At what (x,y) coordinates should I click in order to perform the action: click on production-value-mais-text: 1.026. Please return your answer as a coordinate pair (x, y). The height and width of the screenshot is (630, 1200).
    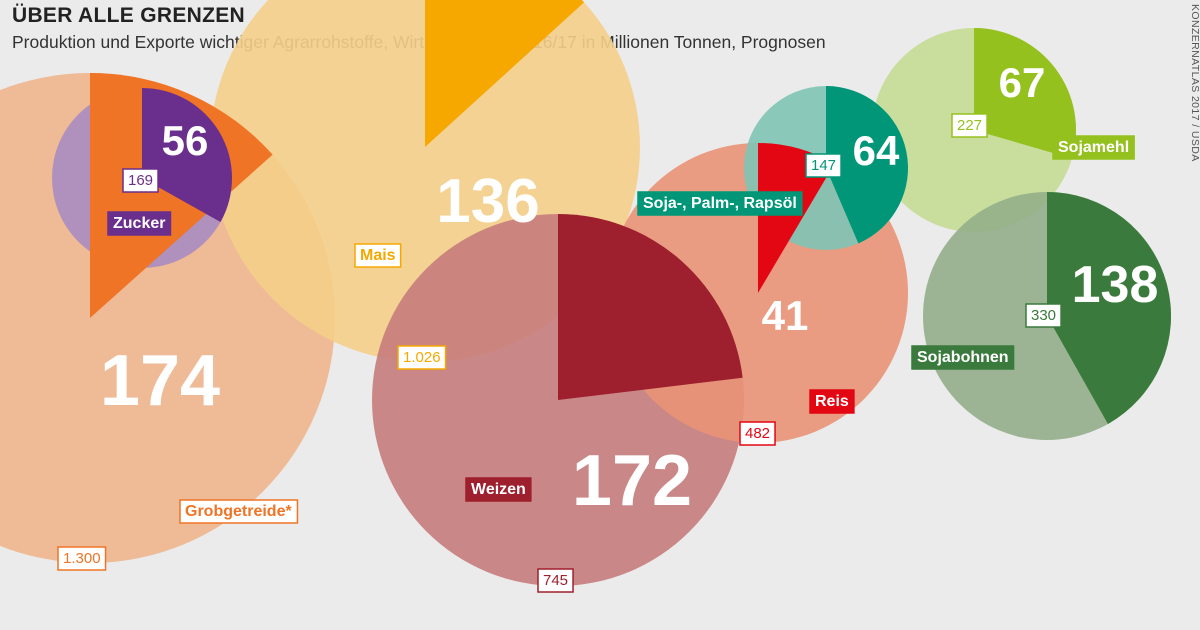
    Looking at the image, I should click on (422, 357).